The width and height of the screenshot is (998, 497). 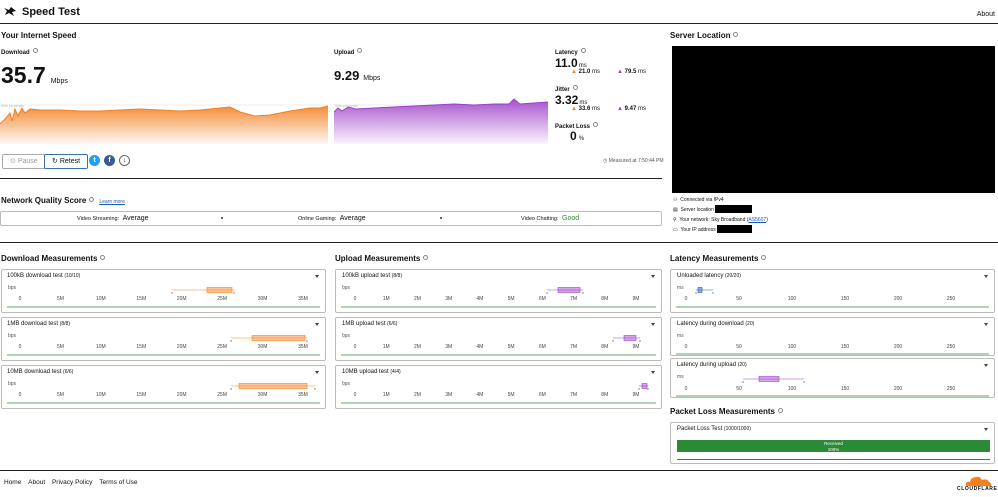 What do you see at coordinates (72, 482) in the screenshot?
I see `footer-privacy-link: Privacy Policy` at bounding box center [72, 482].